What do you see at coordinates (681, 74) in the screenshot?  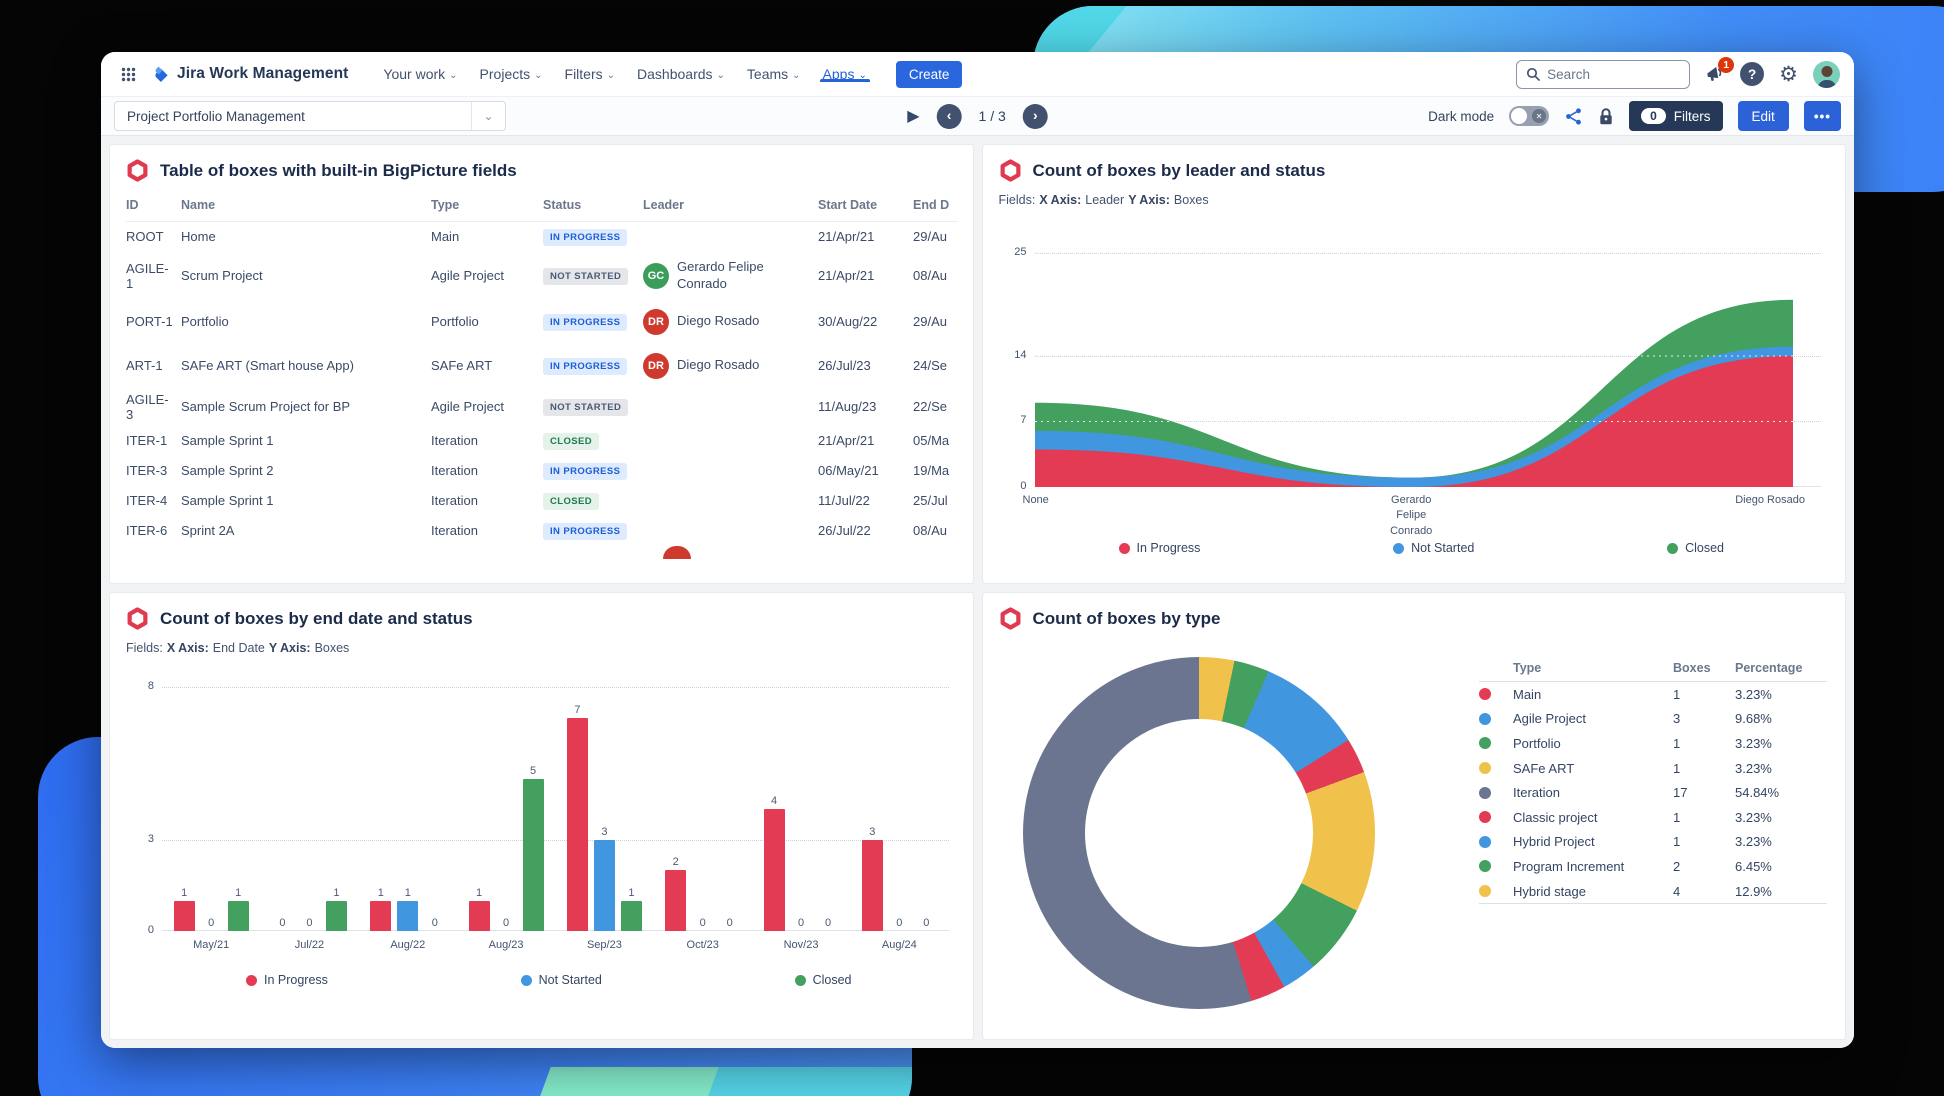 I see `nav-item-dashboards: Dashboards ⌄` at bounding box center [681, 74].